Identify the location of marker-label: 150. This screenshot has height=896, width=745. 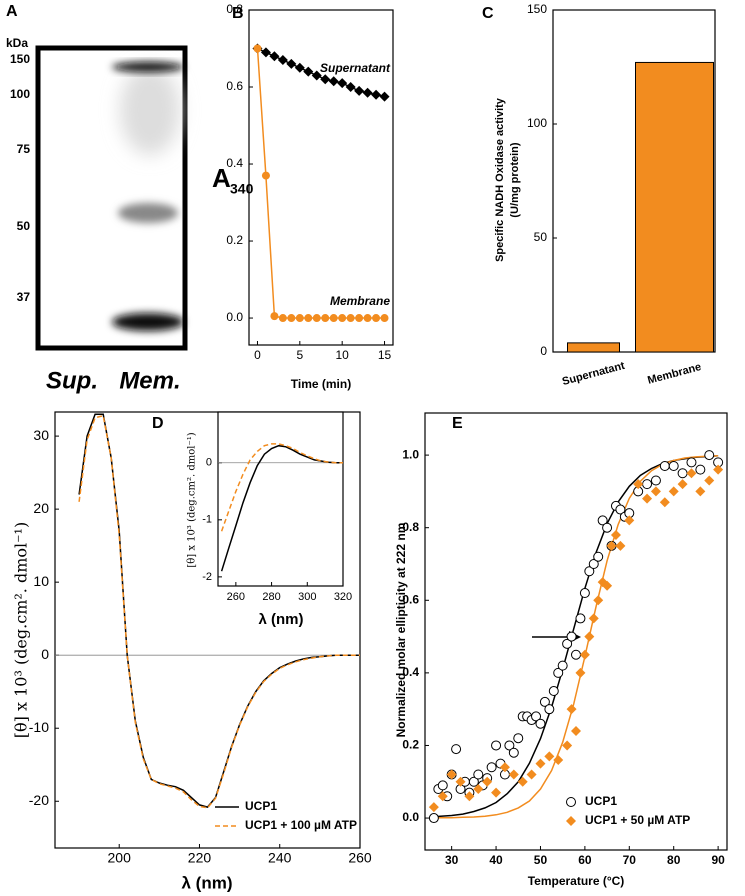
(20, 59).